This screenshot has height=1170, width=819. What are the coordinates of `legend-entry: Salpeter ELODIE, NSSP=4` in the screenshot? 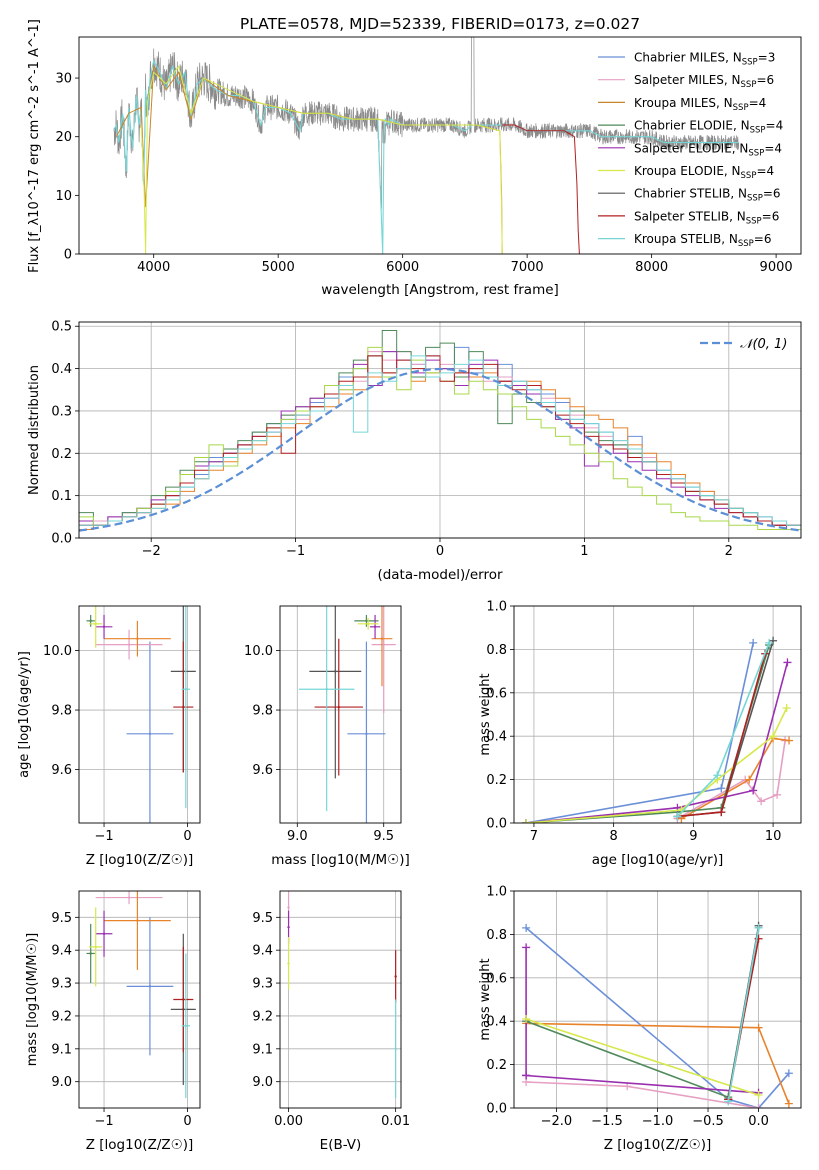 It's located at (708, 149).